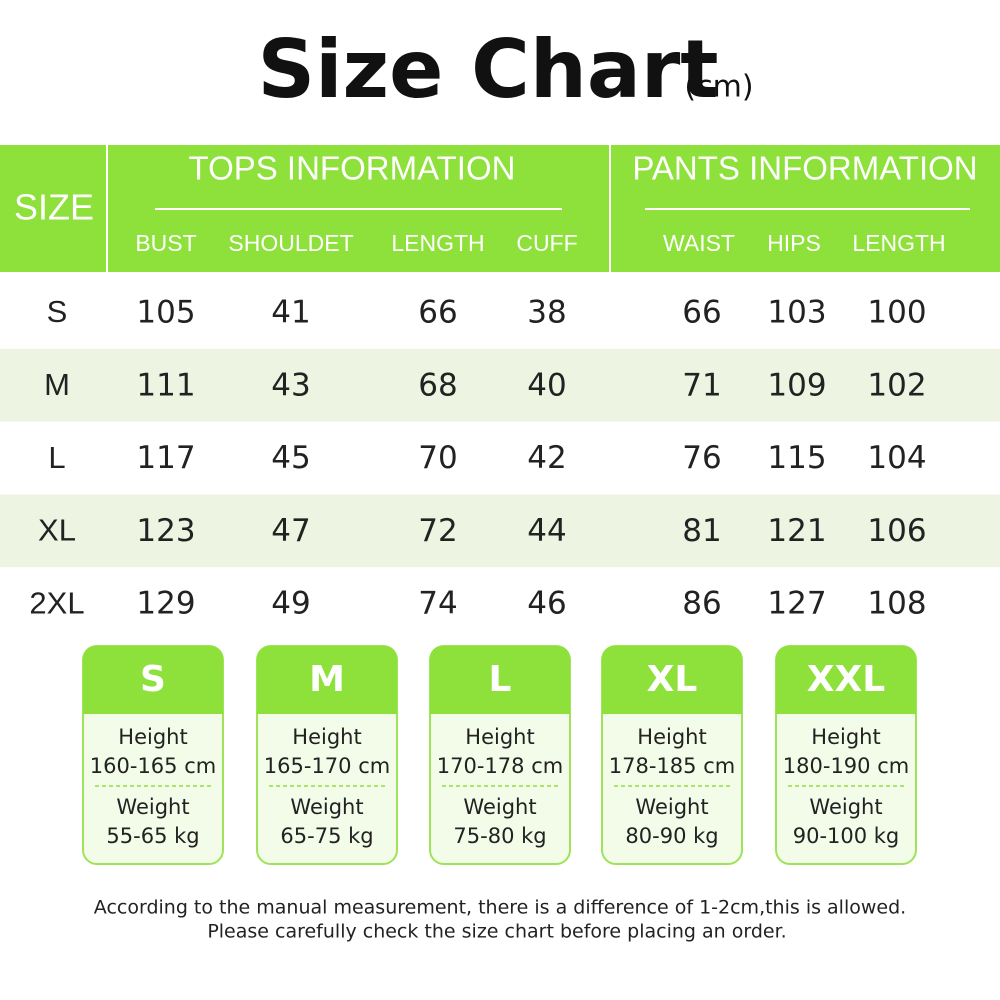 This screenshot has height=1000, width=1000. What do you see at coordinates (701, 458) in the screenshot?
I see `cell: 76` at bounding box center [701, 458].